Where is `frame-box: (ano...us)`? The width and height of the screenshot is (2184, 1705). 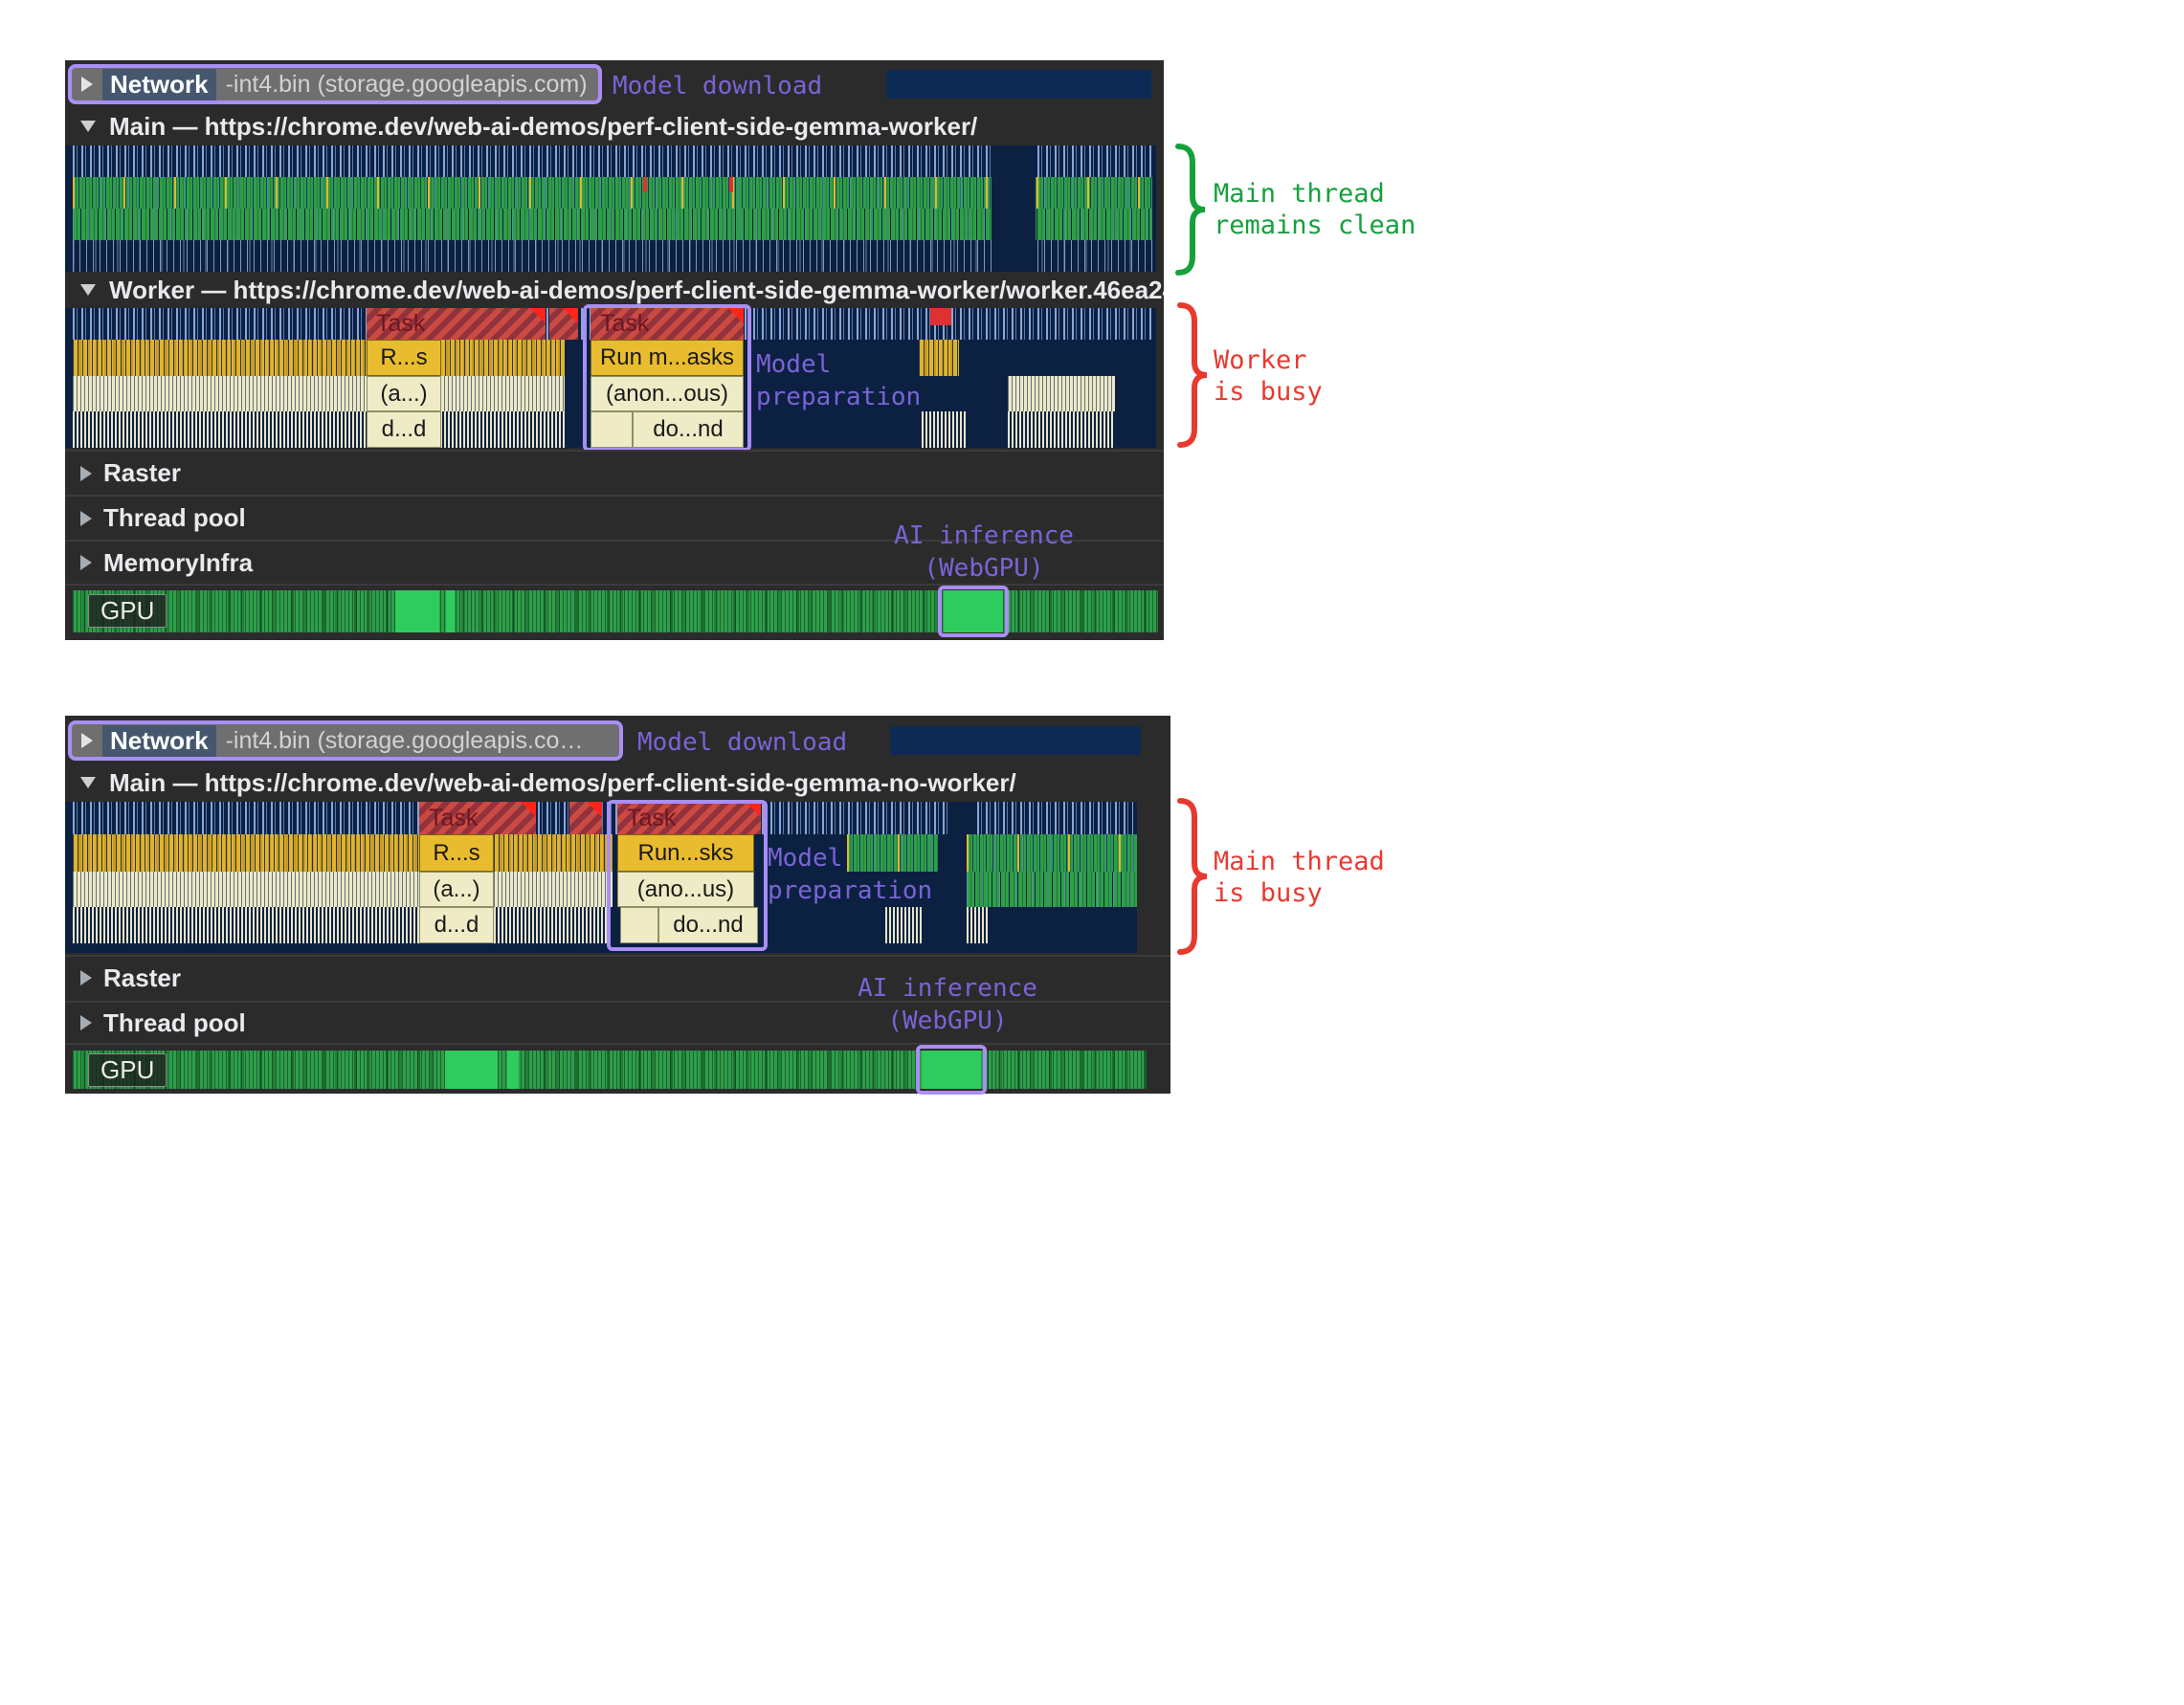 frame-box: (ano...us) is located at coordinates (686, 889).